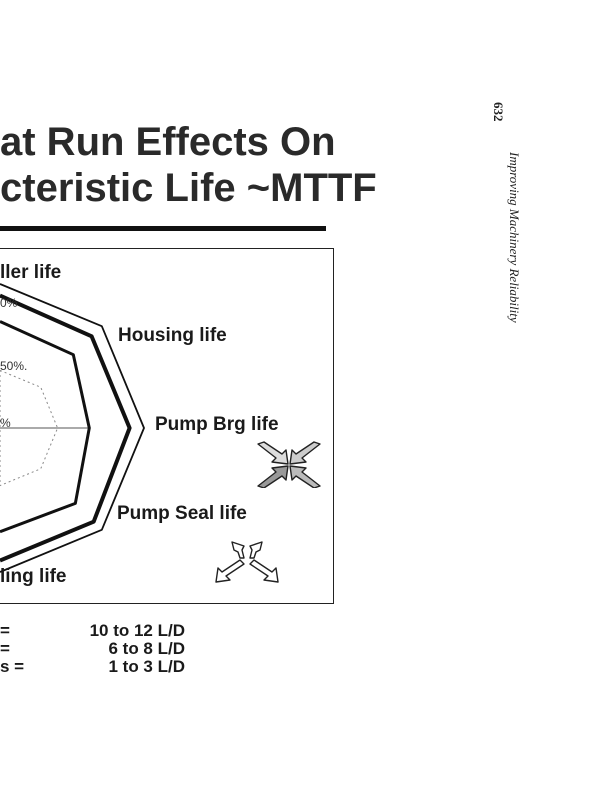 This screenshot has height=800, width=616. What do you see at coordinates (514, 237) in the screenshot?
I see `running-head: Improving Machinery Reliability` at bounding box center [514, 237].